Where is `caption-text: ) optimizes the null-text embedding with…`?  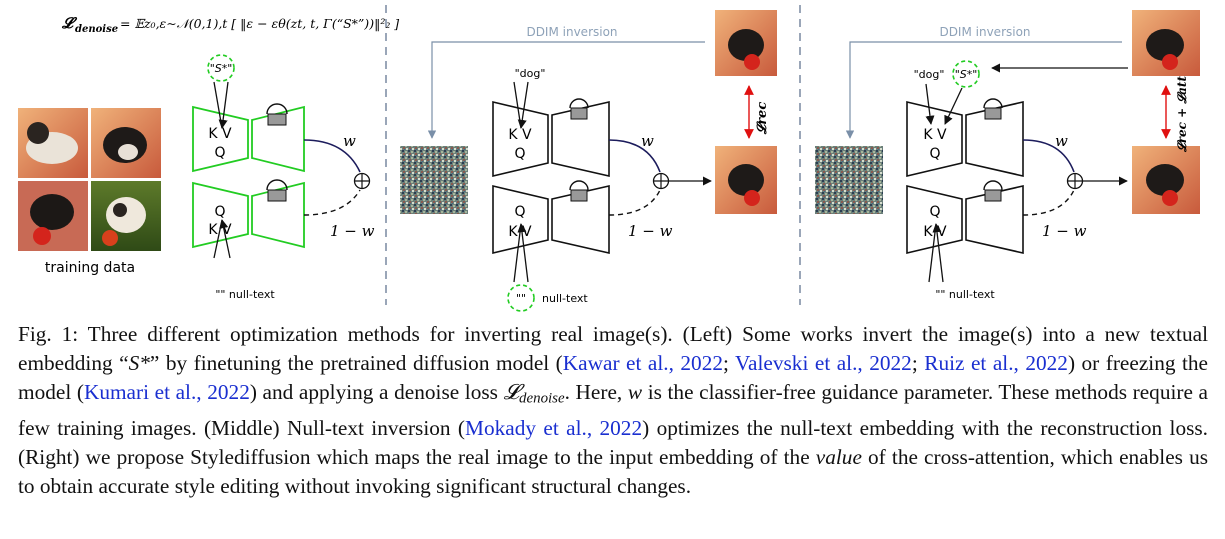
caption-text: ) optimizes the null-text embedding with… is located at coordinates (613, 442).